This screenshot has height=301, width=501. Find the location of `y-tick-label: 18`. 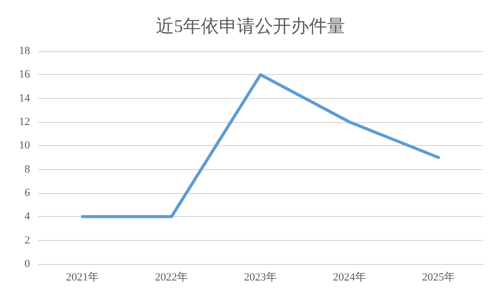

y-tick-label: 18 is located at coordinates (24, 51).